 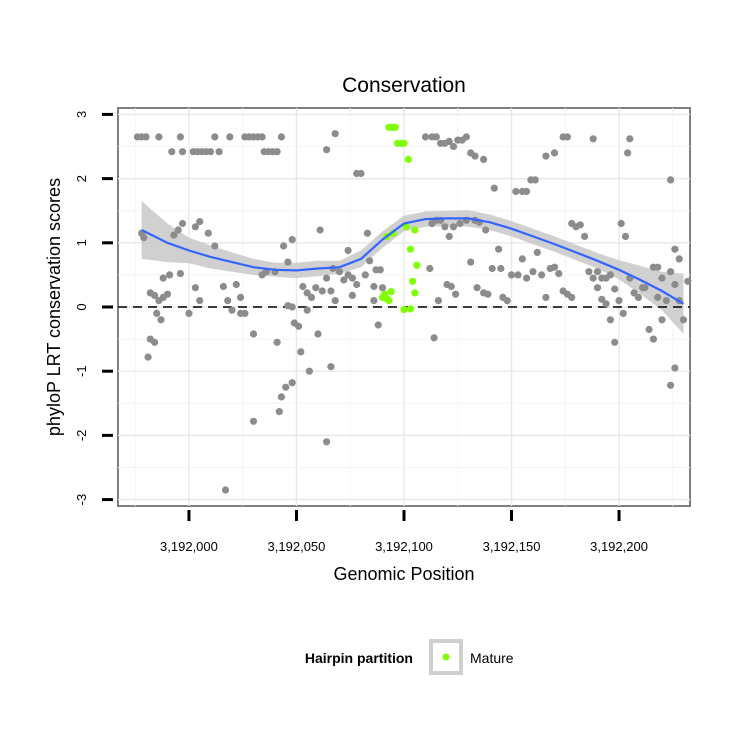 What do you see at coordinates (54, 307) in the screenshot?
I see `y-axis-title: phyloP LRT conservation scores` at bounding box center [54, 307].